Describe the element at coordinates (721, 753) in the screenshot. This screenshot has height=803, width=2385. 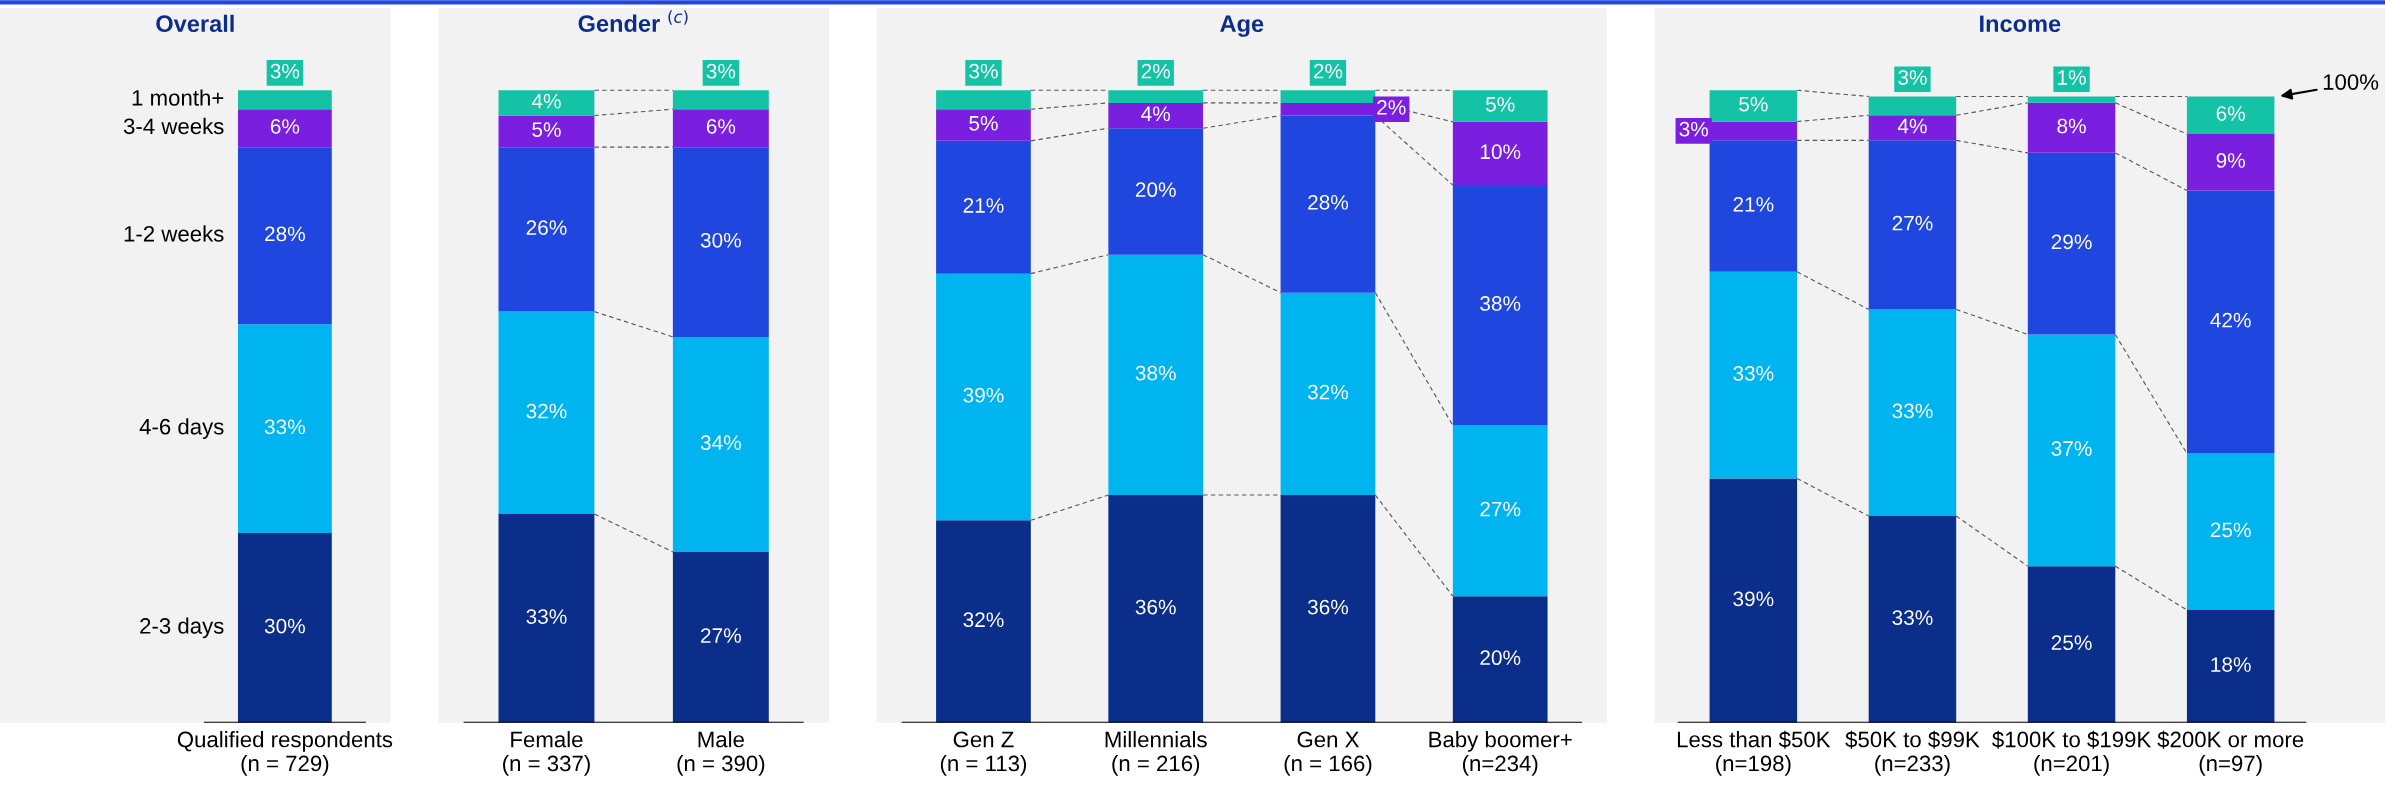
I see `x-tick-label: Male (n = 390)` at that location.